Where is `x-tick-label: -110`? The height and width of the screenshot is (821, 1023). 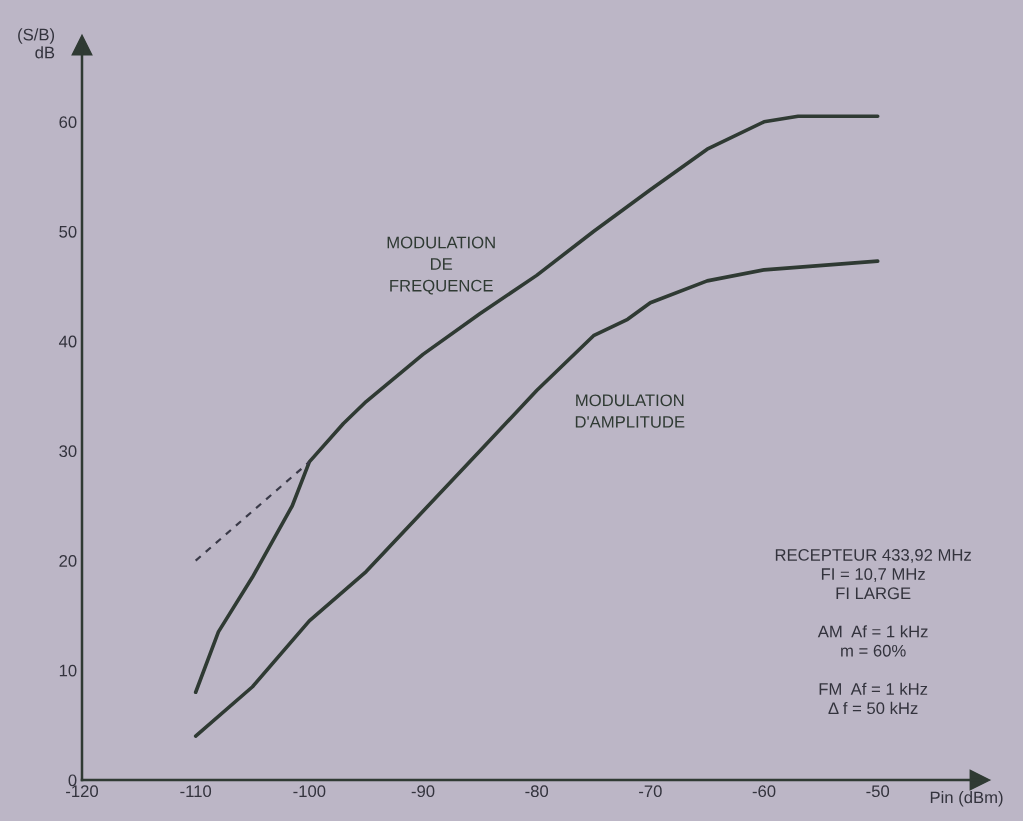
x-tick-label: -110 is located at coordinates (196, 791).